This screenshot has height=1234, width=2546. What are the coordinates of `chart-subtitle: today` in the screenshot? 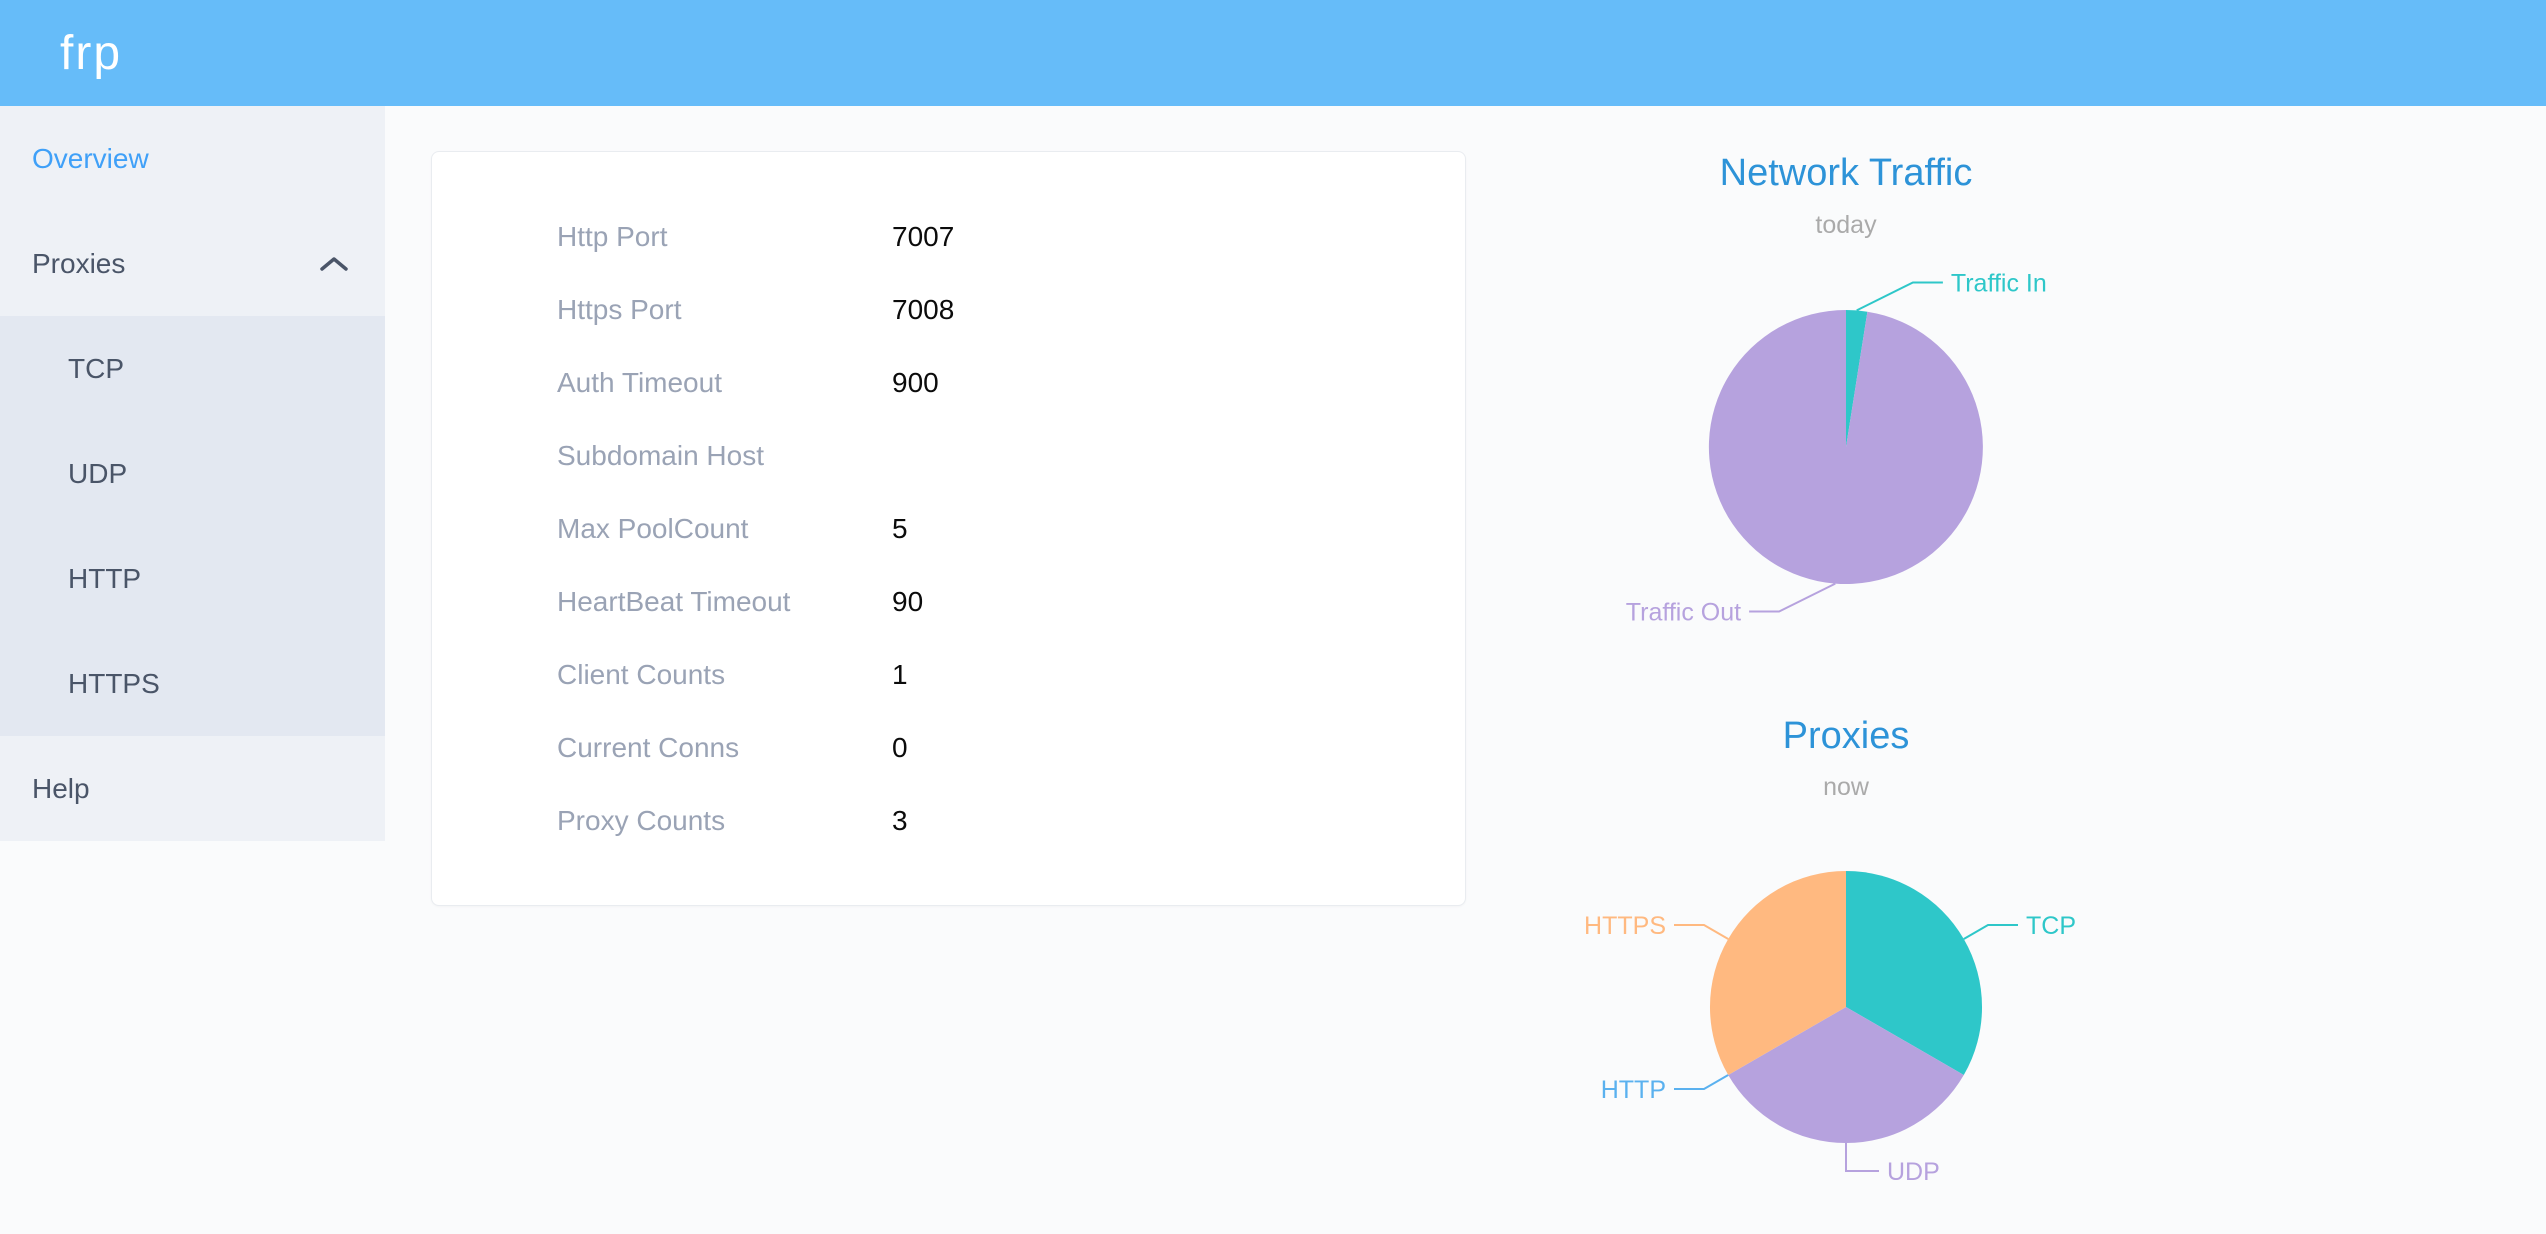 It's located at (1846, 225).